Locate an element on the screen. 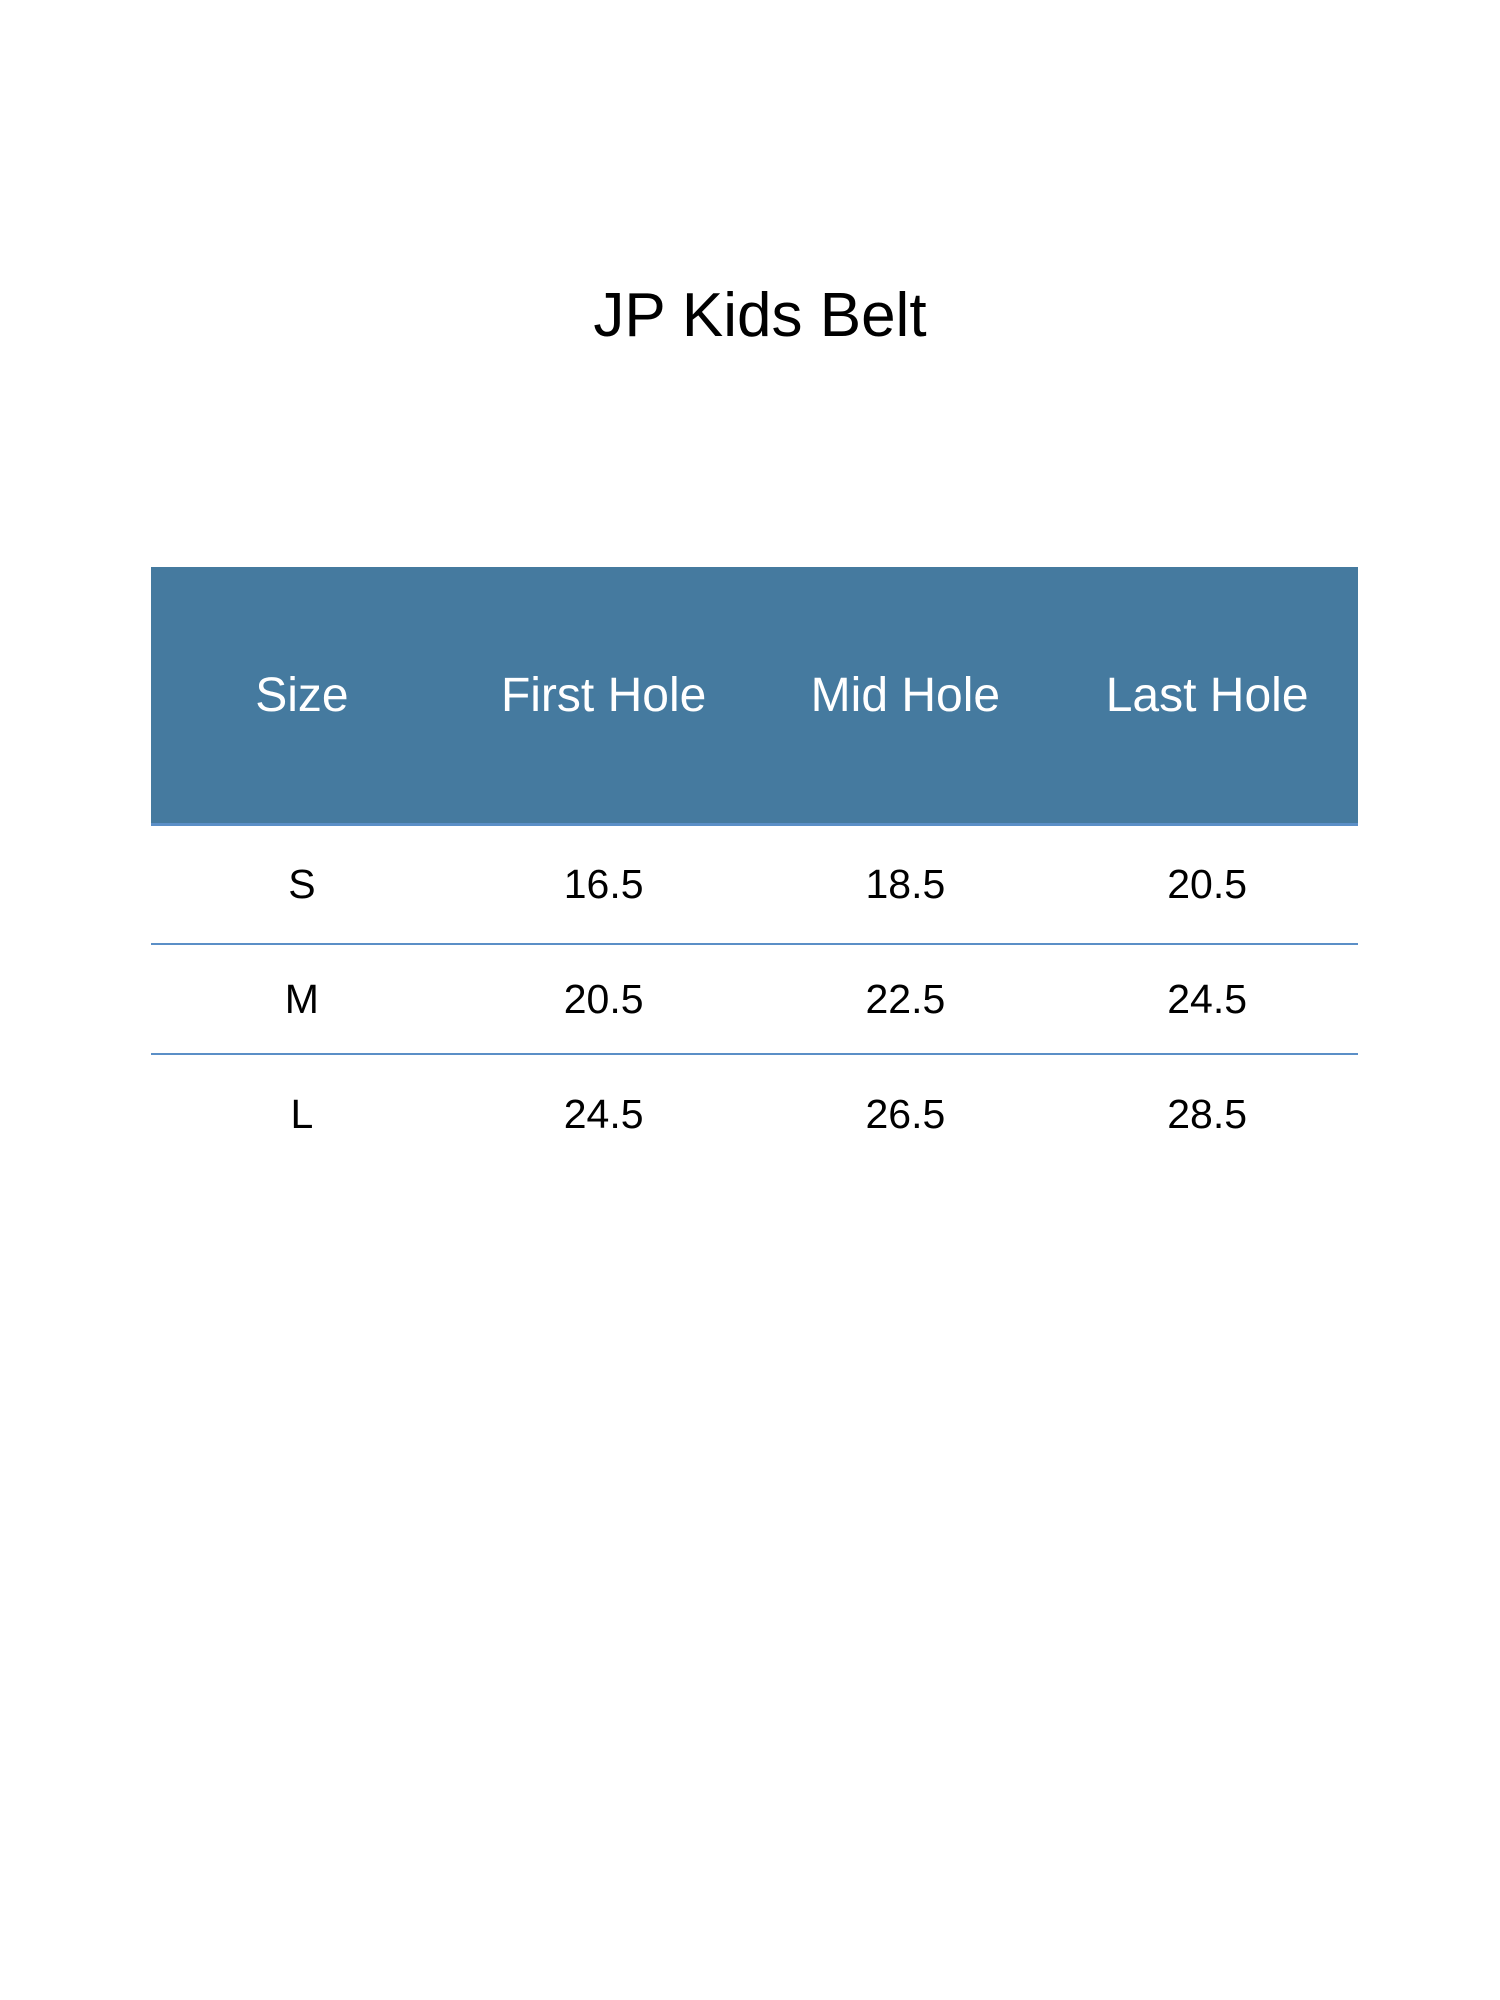  header-size: Size is located at coordinates (302, 696).